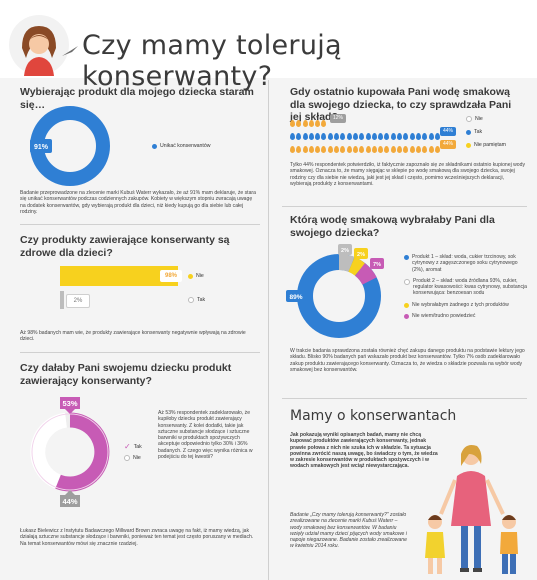 The width and height of the screenshot is (537, 580). I want to click on q2-label-nie: Nie, so click(200, 276).